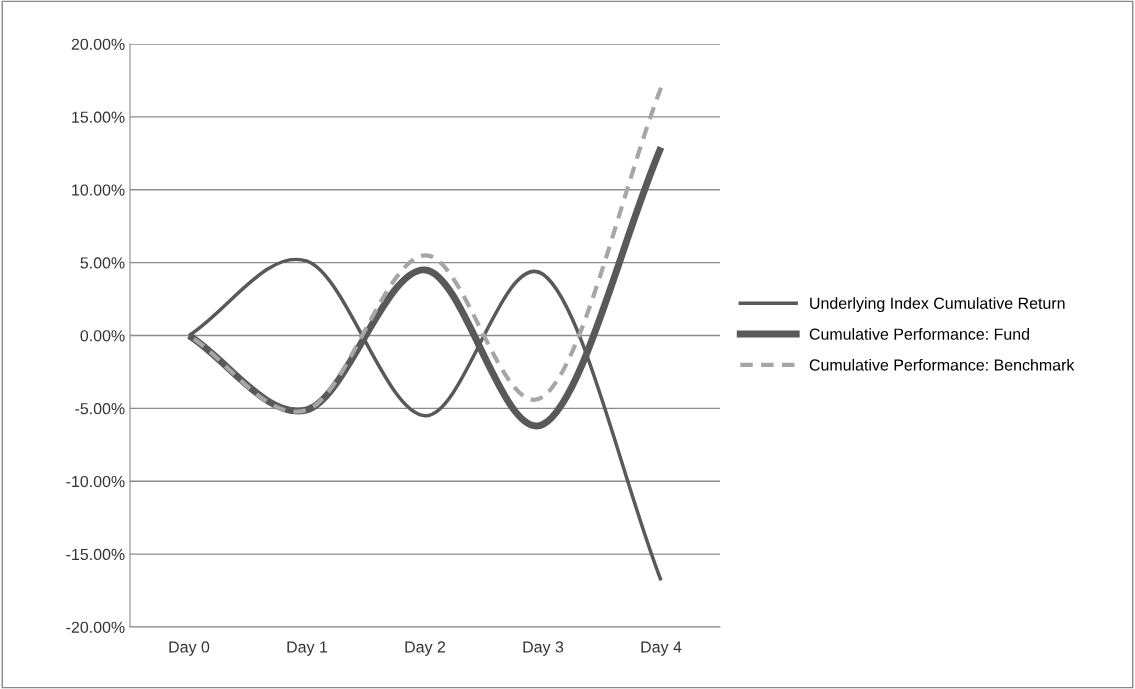 Image resolution: width=1135 pixels, height=689 pixels. Describe the element at coordinates (95, 554) in the screenshot. I see `y-tick-label: -15.00%` at that location.